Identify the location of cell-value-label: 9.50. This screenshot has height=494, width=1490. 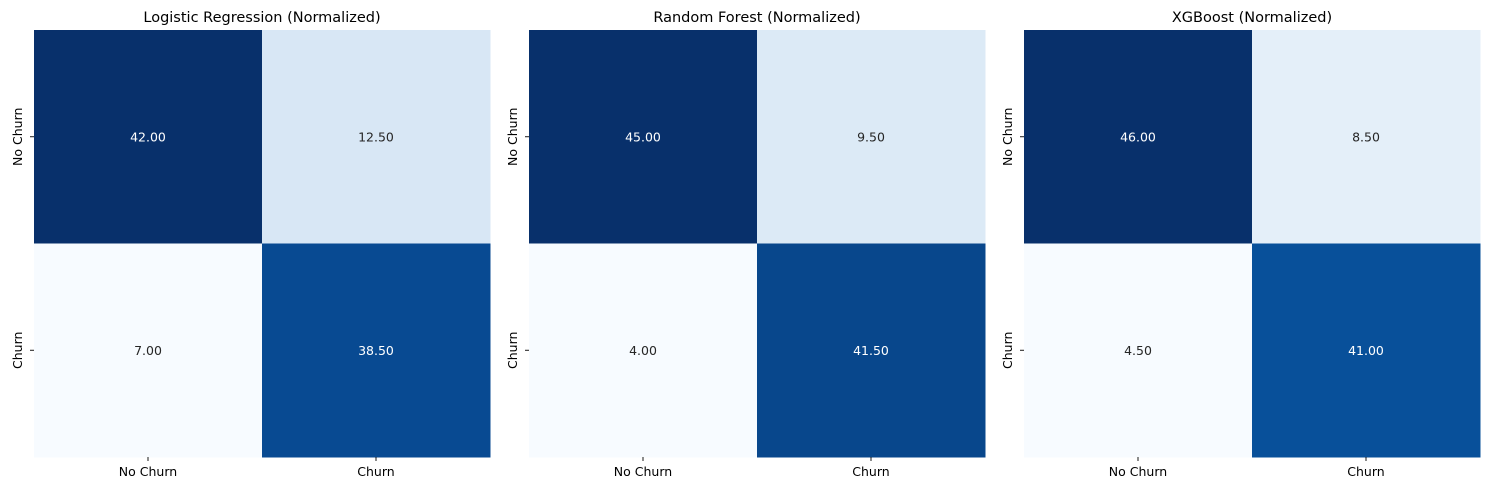
(871, 136).